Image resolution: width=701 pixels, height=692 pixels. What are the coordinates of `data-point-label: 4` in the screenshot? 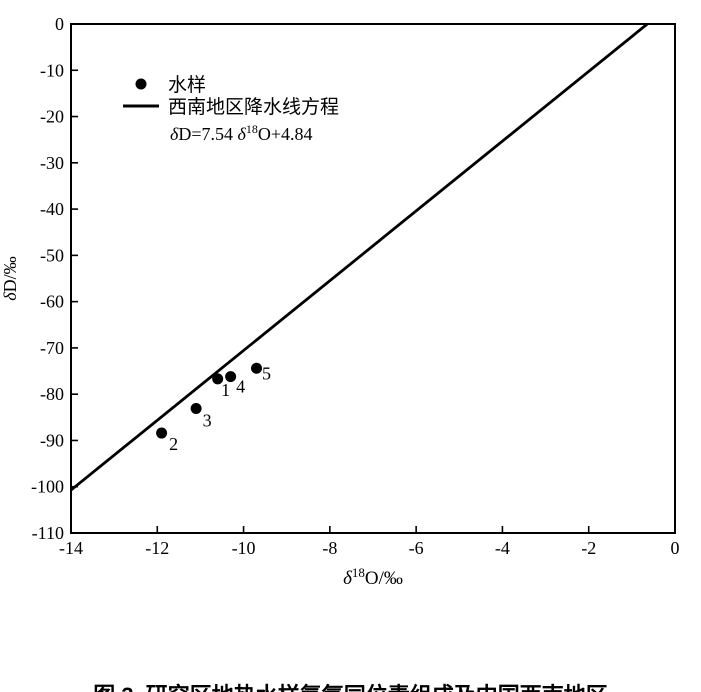 It's located at (240, 387).